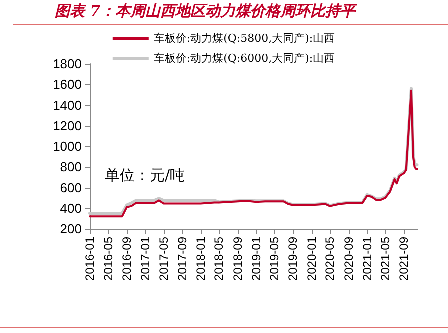 The image size is (448, 333). What do you see at coordinates (163, 259) in the screenshot?
I see `x-tick-label: 2017-05` at bounding box center [163, 259].